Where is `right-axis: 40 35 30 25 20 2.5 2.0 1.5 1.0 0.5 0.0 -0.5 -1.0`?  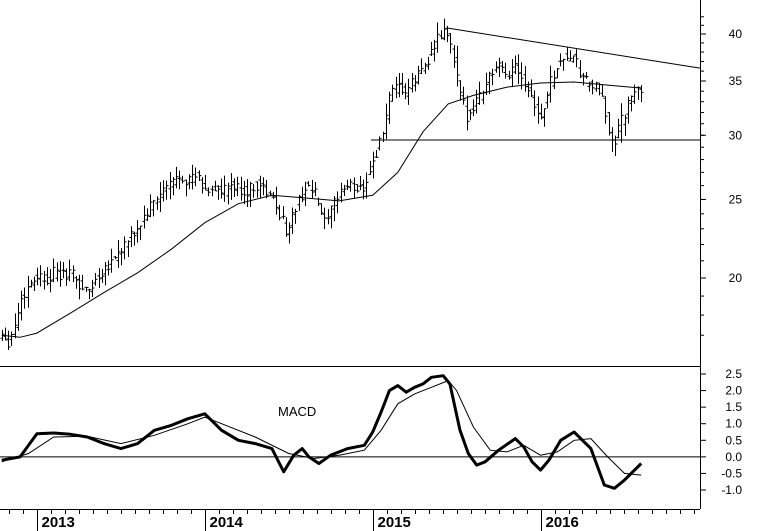
right-axis: 40 35 30 25 20 2.5 2.0 1.5 1.0 0.5 0.0 -0.5 -1.0 is located at coordinates (721, 254).